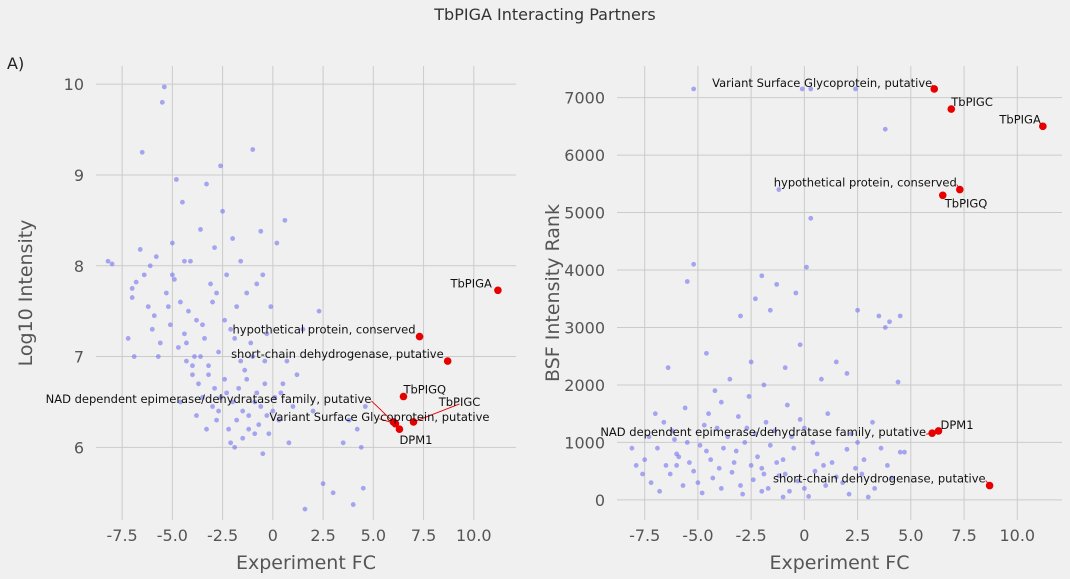 This screenshot has width=1070, height=579. Describe the element at coordinates (553, 293) in the screenshot. I see `y-axis-label: BSF Intensity Rank` at that location.